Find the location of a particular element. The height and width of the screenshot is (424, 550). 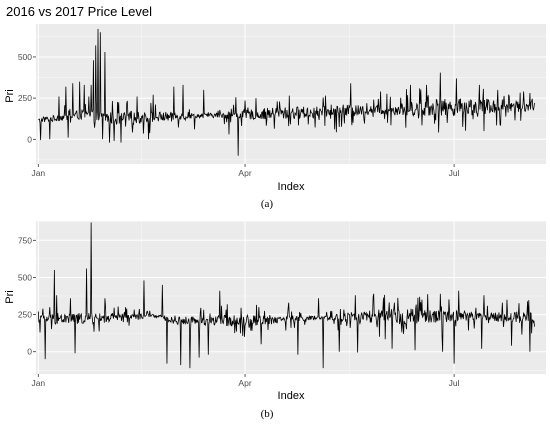

figure-title: 2016 vs 2017 Price Level is located at coordinates (79, 11).